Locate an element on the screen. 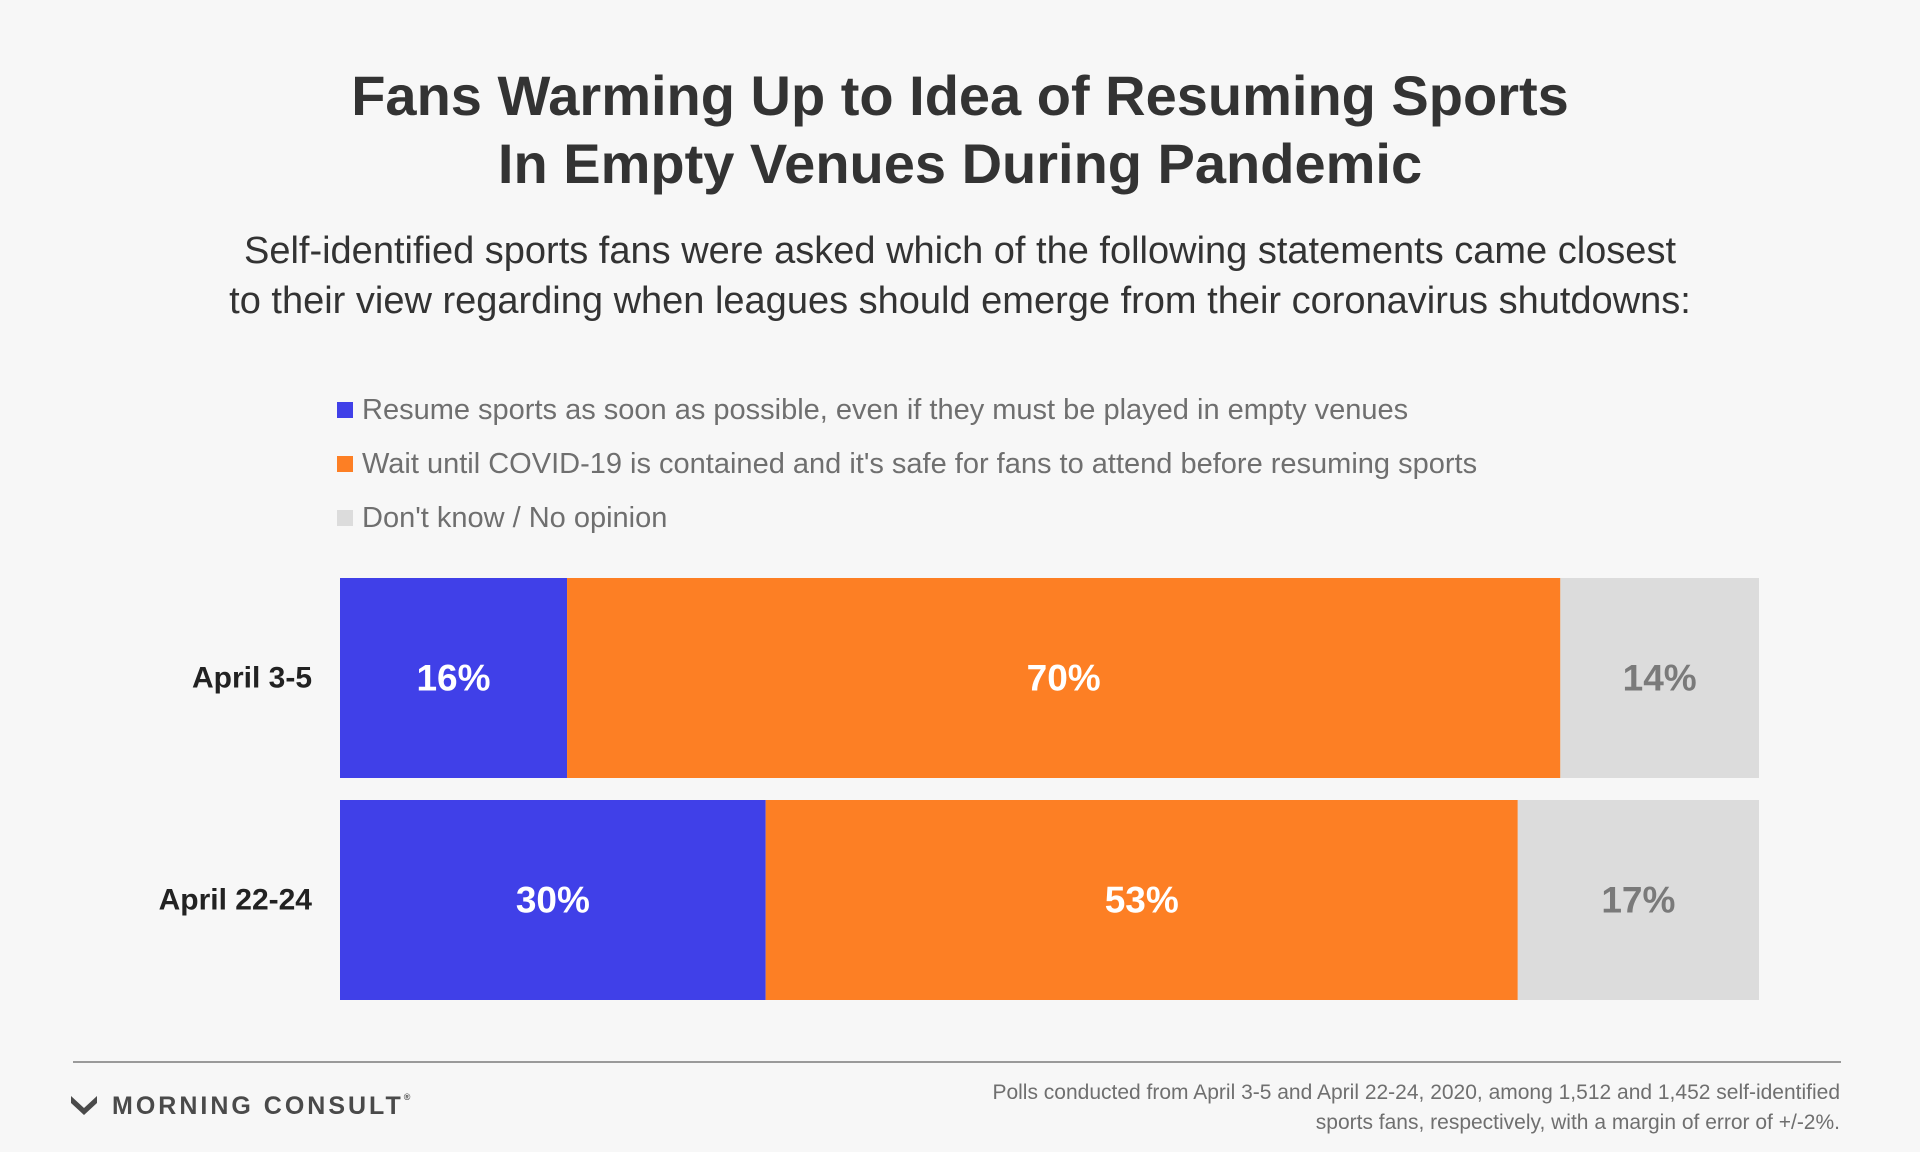 Image resolution: width=1920 pixels, height=1152 pixels. brand-registered-mark: ® is located at coordinates (407, 1097).